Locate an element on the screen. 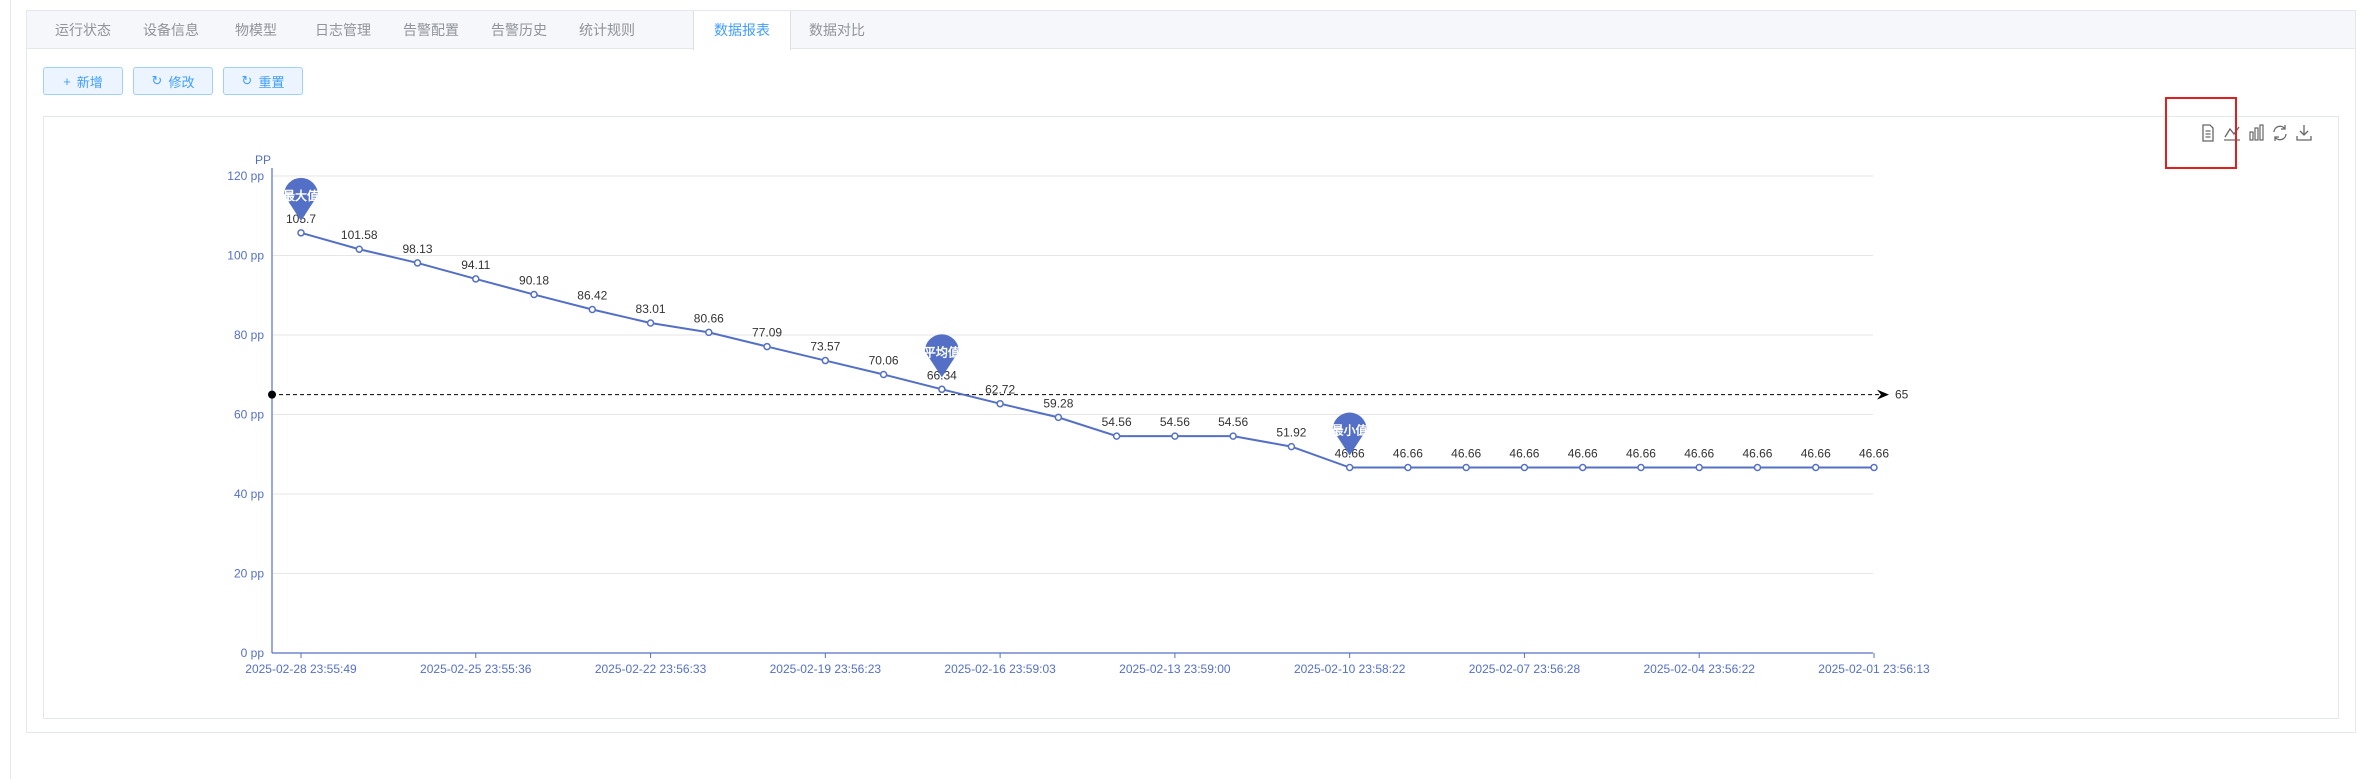 This screenshot has height=779, width=2366. edit-button: ↻ 修改 is located at coordinates (173, 81).